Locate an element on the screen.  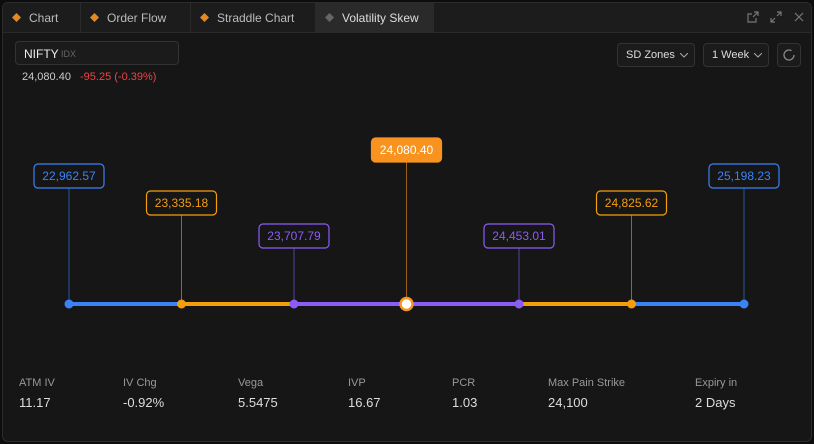
tab-label: Volatility Skew is located at coordinates (380, 18).